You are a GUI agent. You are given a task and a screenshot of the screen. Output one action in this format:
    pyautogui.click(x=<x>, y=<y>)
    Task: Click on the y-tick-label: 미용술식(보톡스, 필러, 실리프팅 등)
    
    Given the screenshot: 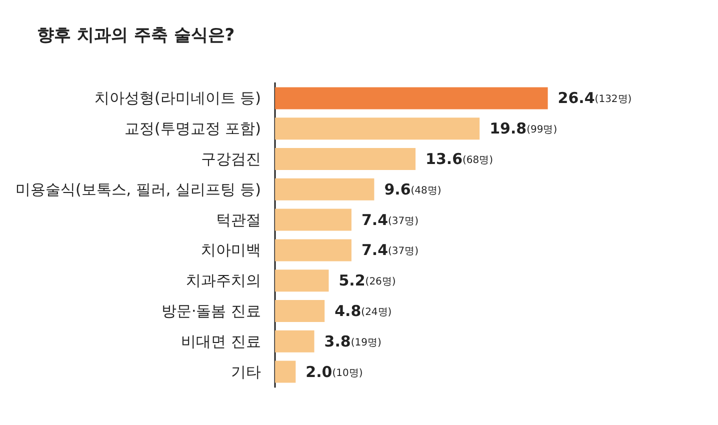 What is the action you would take?
    pyautogui.click(x=138, y=189)
    